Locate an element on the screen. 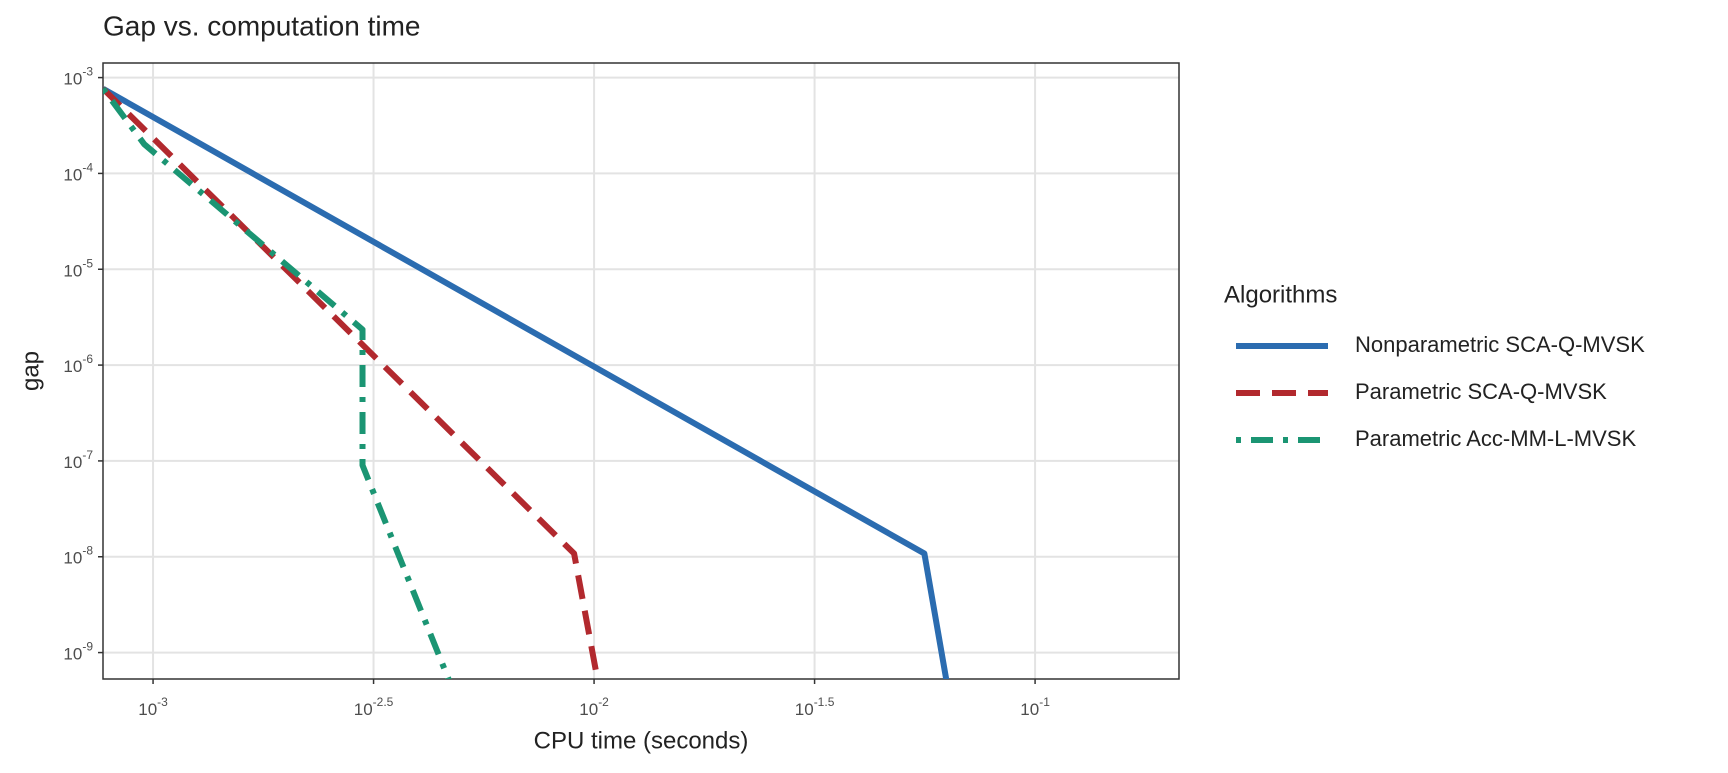 The height and width of the screenshot is (773, 1728). x-axis-label: CPU time (seconds) is located at coordinates (641, 740).